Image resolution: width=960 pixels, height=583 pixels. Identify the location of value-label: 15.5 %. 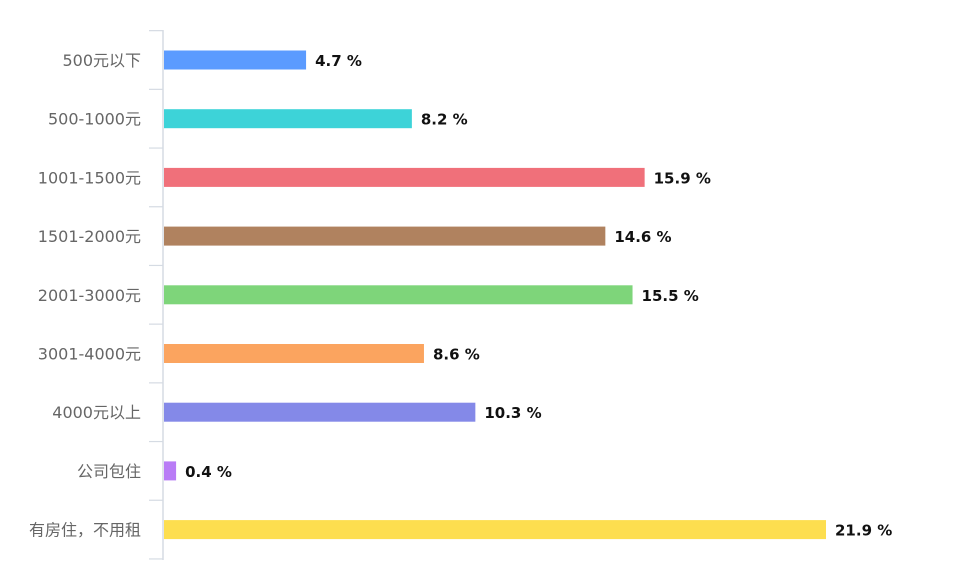
(670, 296).